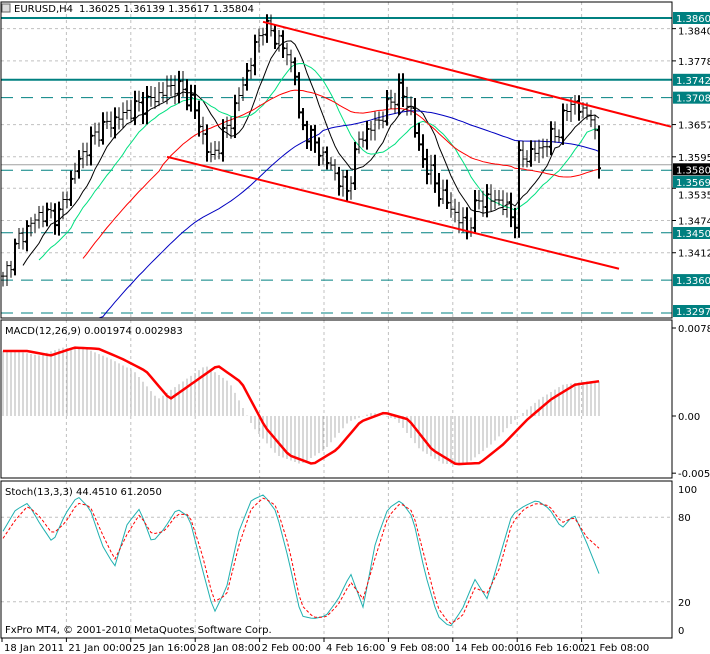 Image resolution: width=710 pixels, height=654 pixels. I want to click on x-label: 2 Feb 00:00, so click(291, 648).